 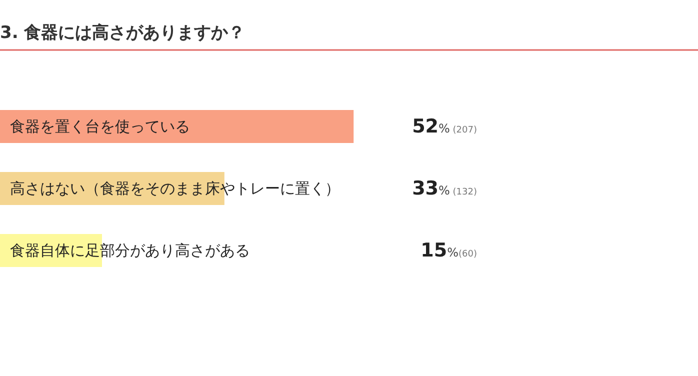 I want to click on data-label: 33% (132), so click(x=444, y=189).